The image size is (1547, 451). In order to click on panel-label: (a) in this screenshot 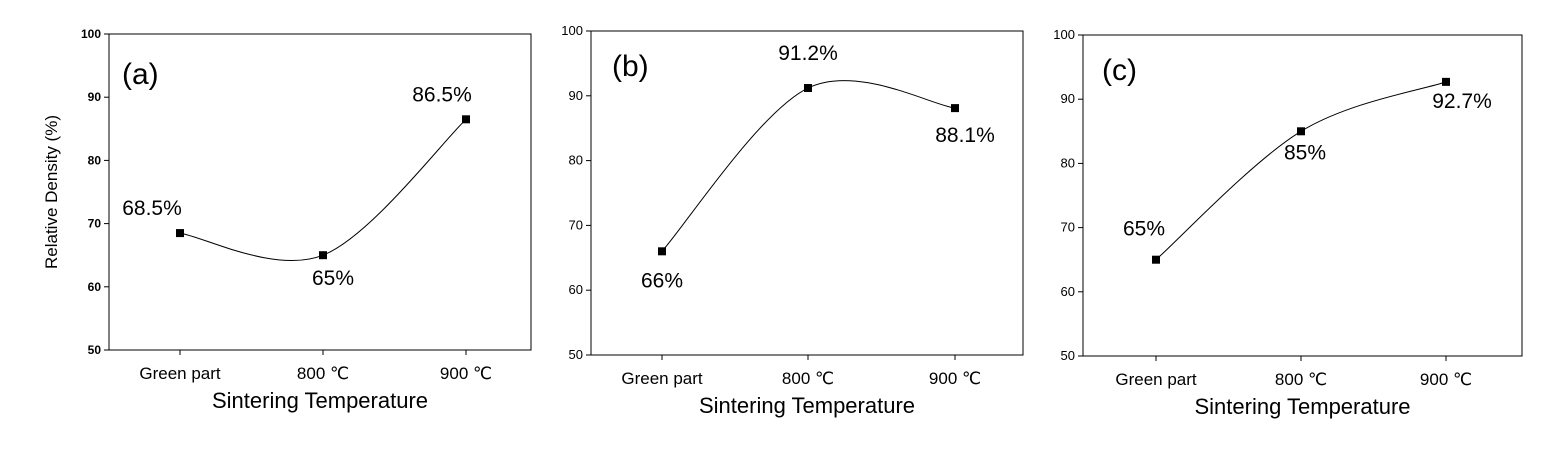, I will do `click(140, 74)`.